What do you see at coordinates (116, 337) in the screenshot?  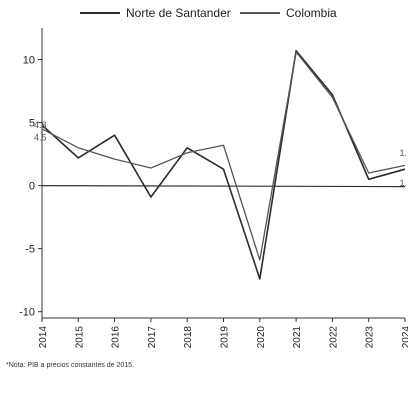 I see `x-tick-label: 2016` at bounding box center [116, 337].